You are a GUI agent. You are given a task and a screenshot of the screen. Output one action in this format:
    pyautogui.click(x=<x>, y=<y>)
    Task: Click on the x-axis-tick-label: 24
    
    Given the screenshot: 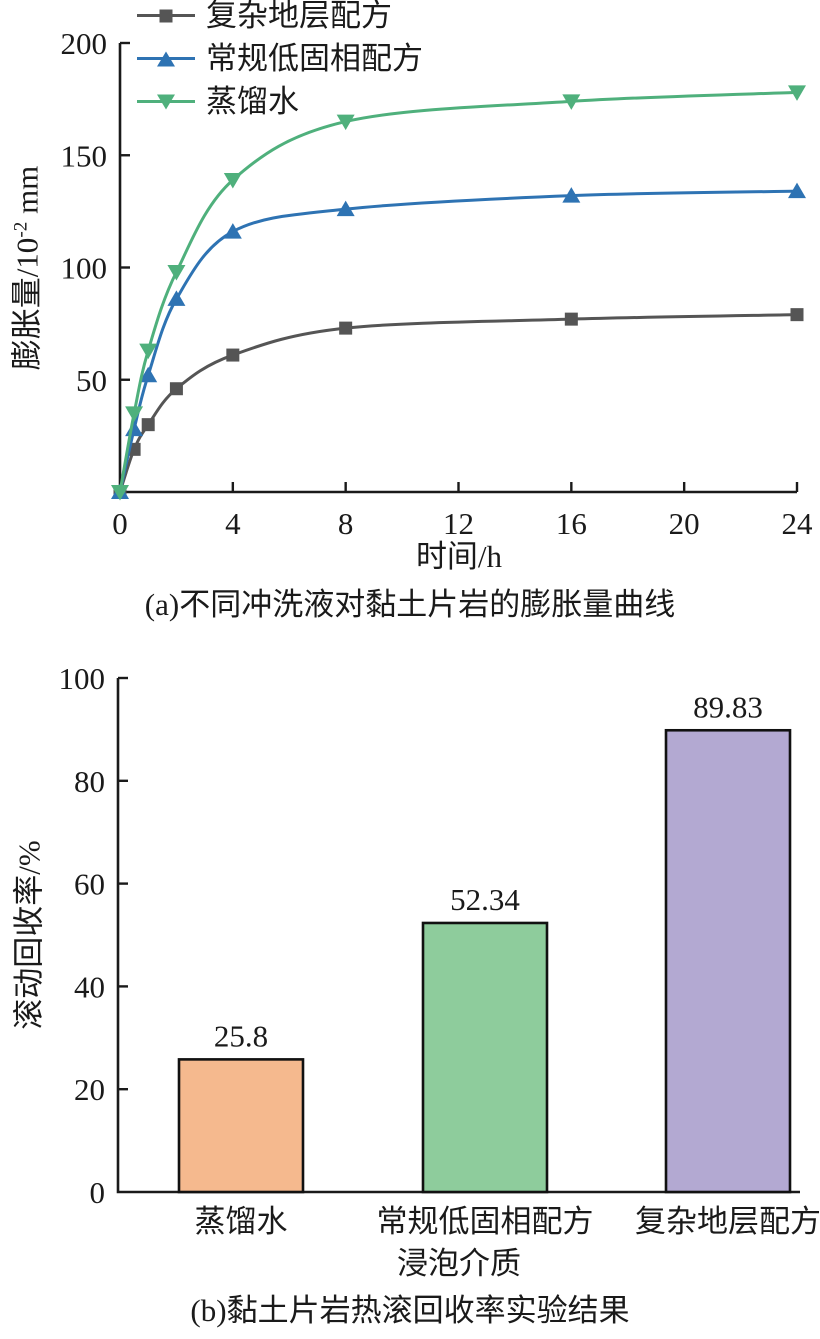 What is the action you would take?
    pyautogui.click(x=798, y=523)
    